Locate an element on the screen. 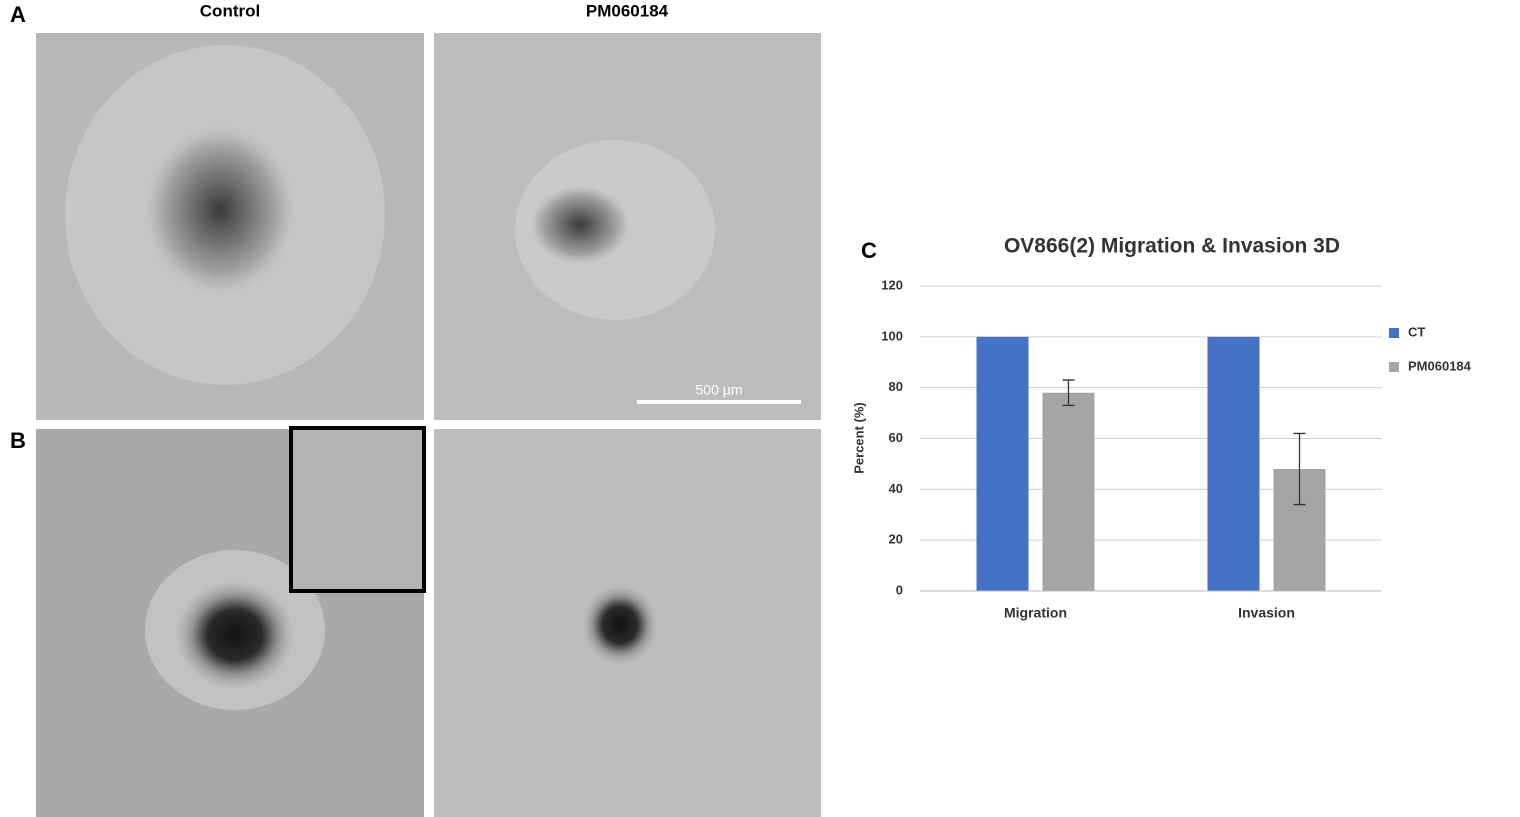 The width and height of the screenshot is (1520, 817). legend-label: CT is located at coordinates (1416, 331).